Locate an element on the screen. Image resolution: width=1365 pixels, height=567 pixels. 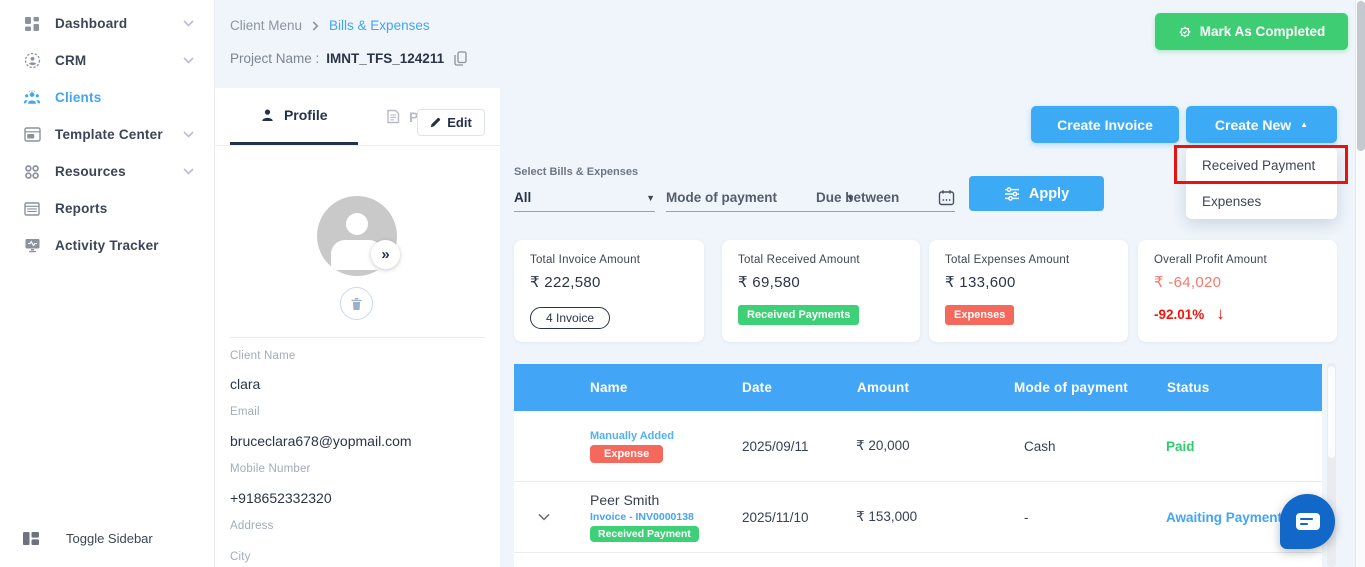
table-row-partial is located at coordinates (918, 559).